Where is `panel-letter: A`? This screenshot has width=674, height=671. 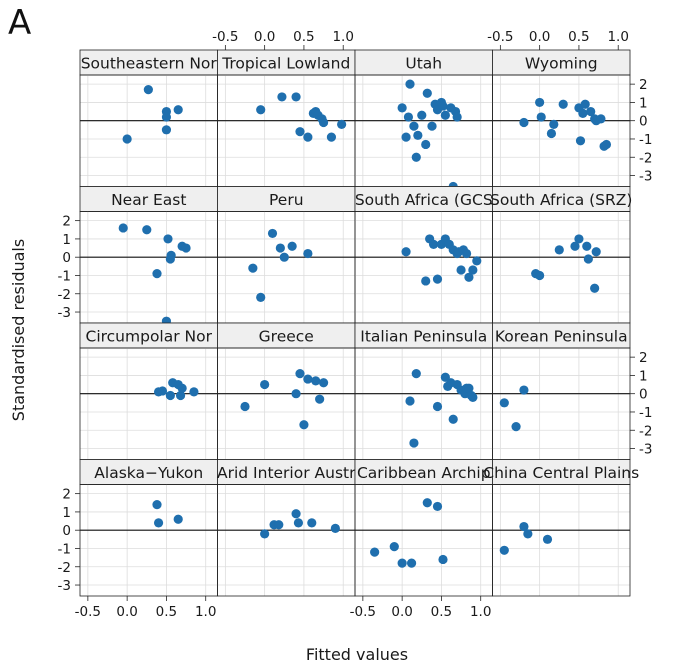 panel-letter: A is located at coordinates (19, 23).